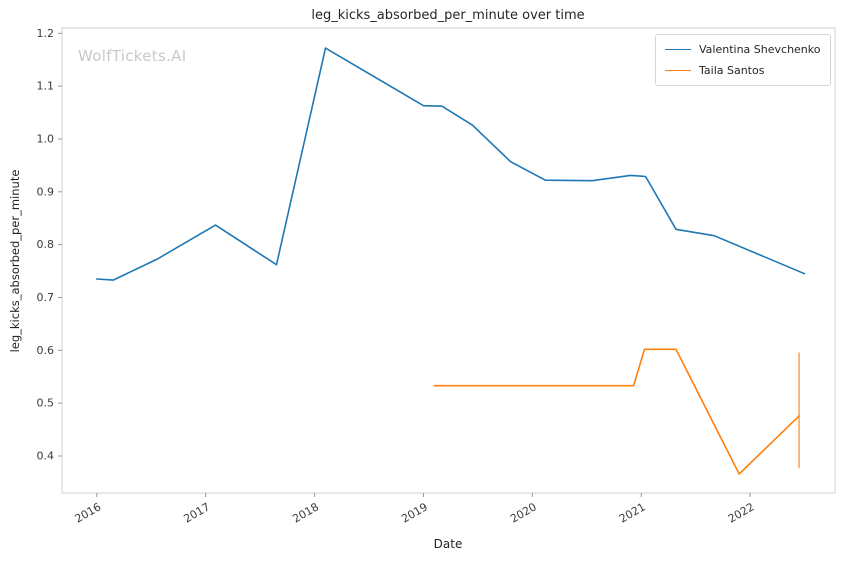  Describe the element at coordinates (46, 297) in the screenshot. I see `y-tick-label: 0.7` at that location.